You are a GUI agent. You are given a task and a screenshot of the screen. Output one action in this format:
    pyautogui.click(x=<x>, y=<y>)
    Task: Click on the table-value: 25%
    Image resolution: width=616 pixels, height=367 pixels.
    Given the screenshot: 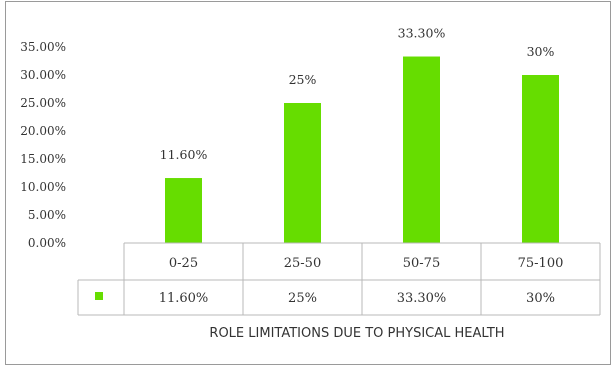 What is the action you would take?
    pyautogui.click(x=302, y=298)
    